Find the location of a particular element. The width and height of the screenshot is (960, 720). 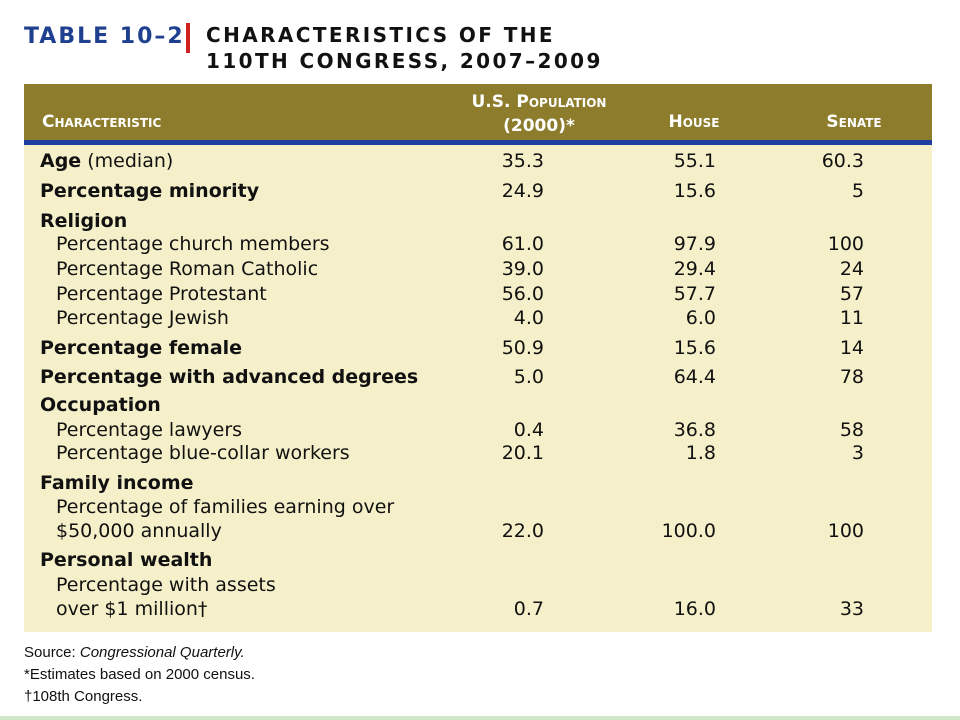

cell-senate: 11 is located at coordinates (851, 318).